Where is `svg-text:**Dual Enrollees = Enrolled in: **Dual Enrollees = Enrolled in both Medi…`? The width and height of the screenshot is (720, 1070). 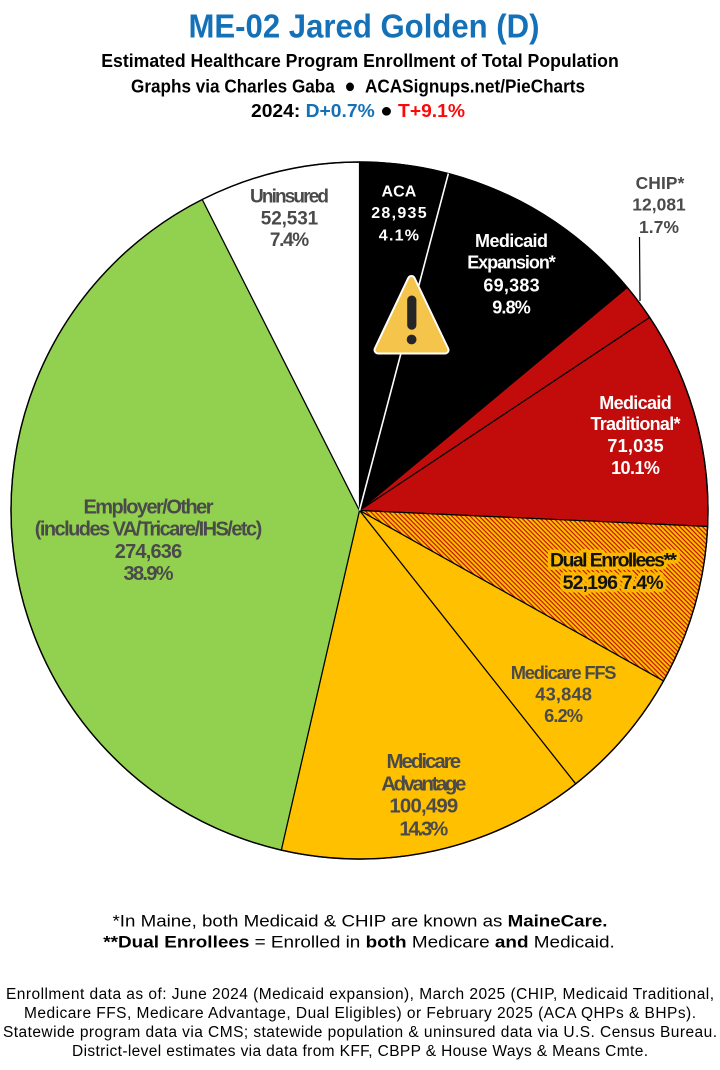
svg-text:**Dual Enrollees = Enrolled in: **Dual Enrollees = Enrolled in both Medi… is located at coordinates (358, 941).